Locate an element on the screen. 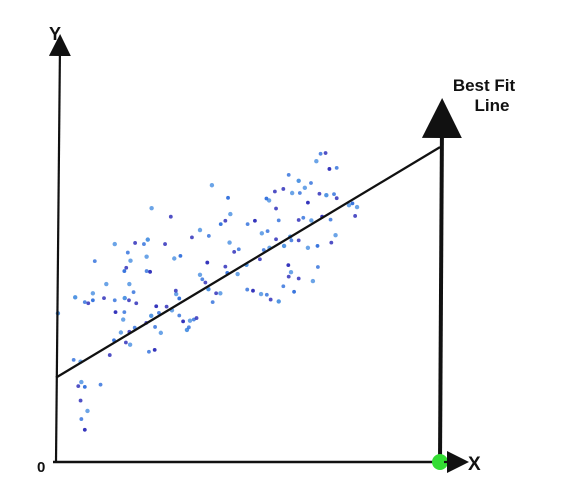 The height and width of the screenshot is (503, 561). best-fit-label-line1: Best Fit is located at coordinates (484, 85).